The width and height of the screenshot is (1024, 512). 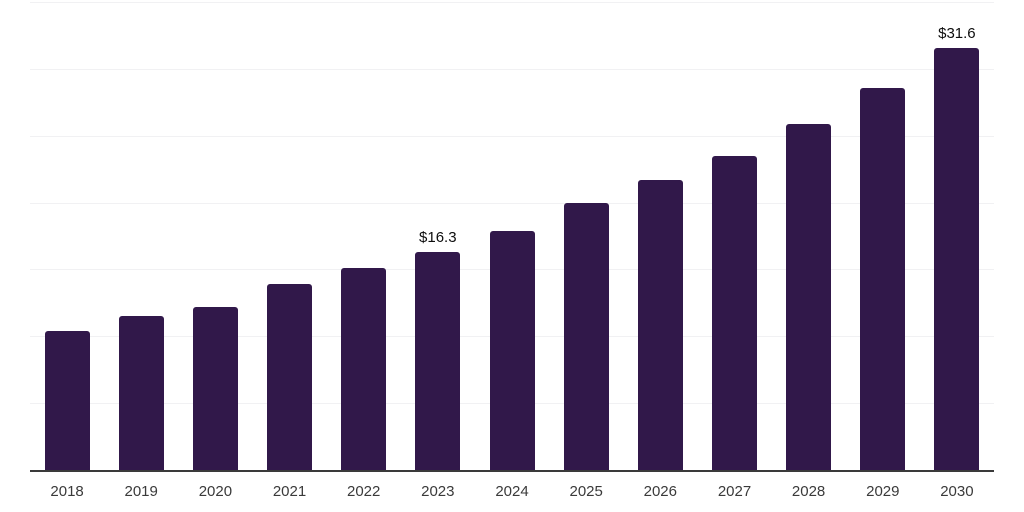 I want to click on bar-2018, so click(x=67, y=400).